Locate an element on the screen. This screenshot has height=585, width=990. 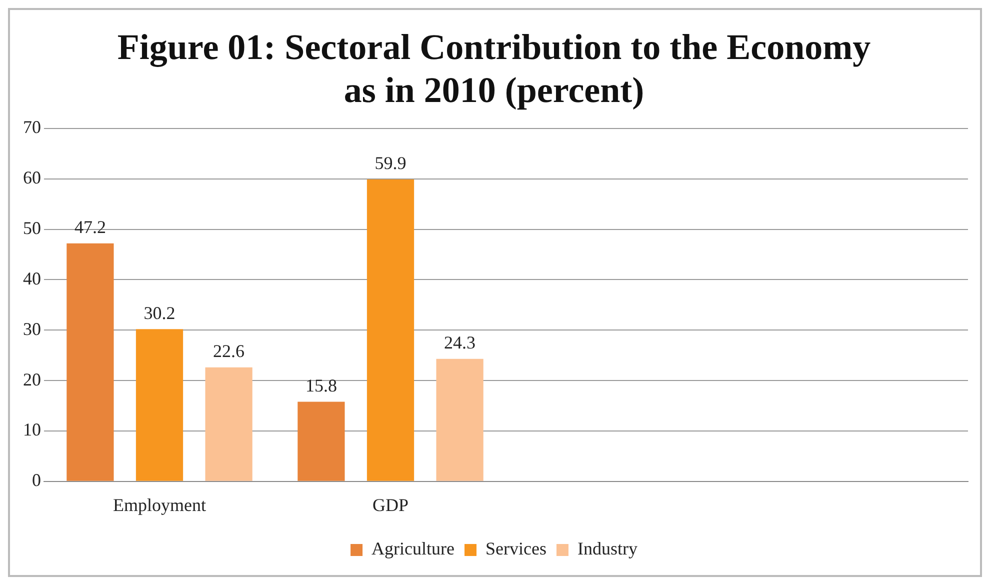
data-label: 24.3 is located at coordinates (460, 342).